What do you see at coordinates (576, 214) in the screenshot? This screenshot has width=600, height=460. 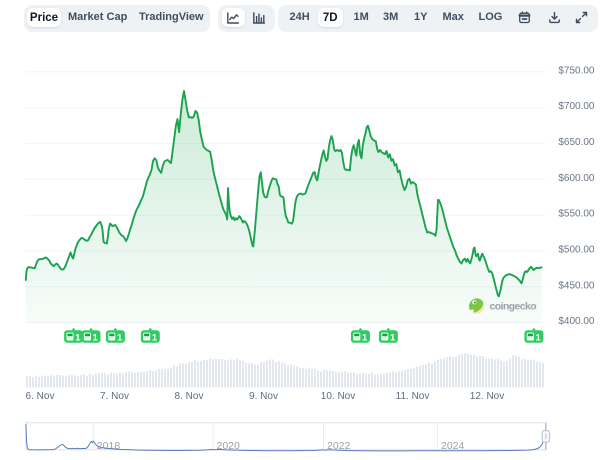 I see `svg-text: $550.00` at bounding box center [576, 214].